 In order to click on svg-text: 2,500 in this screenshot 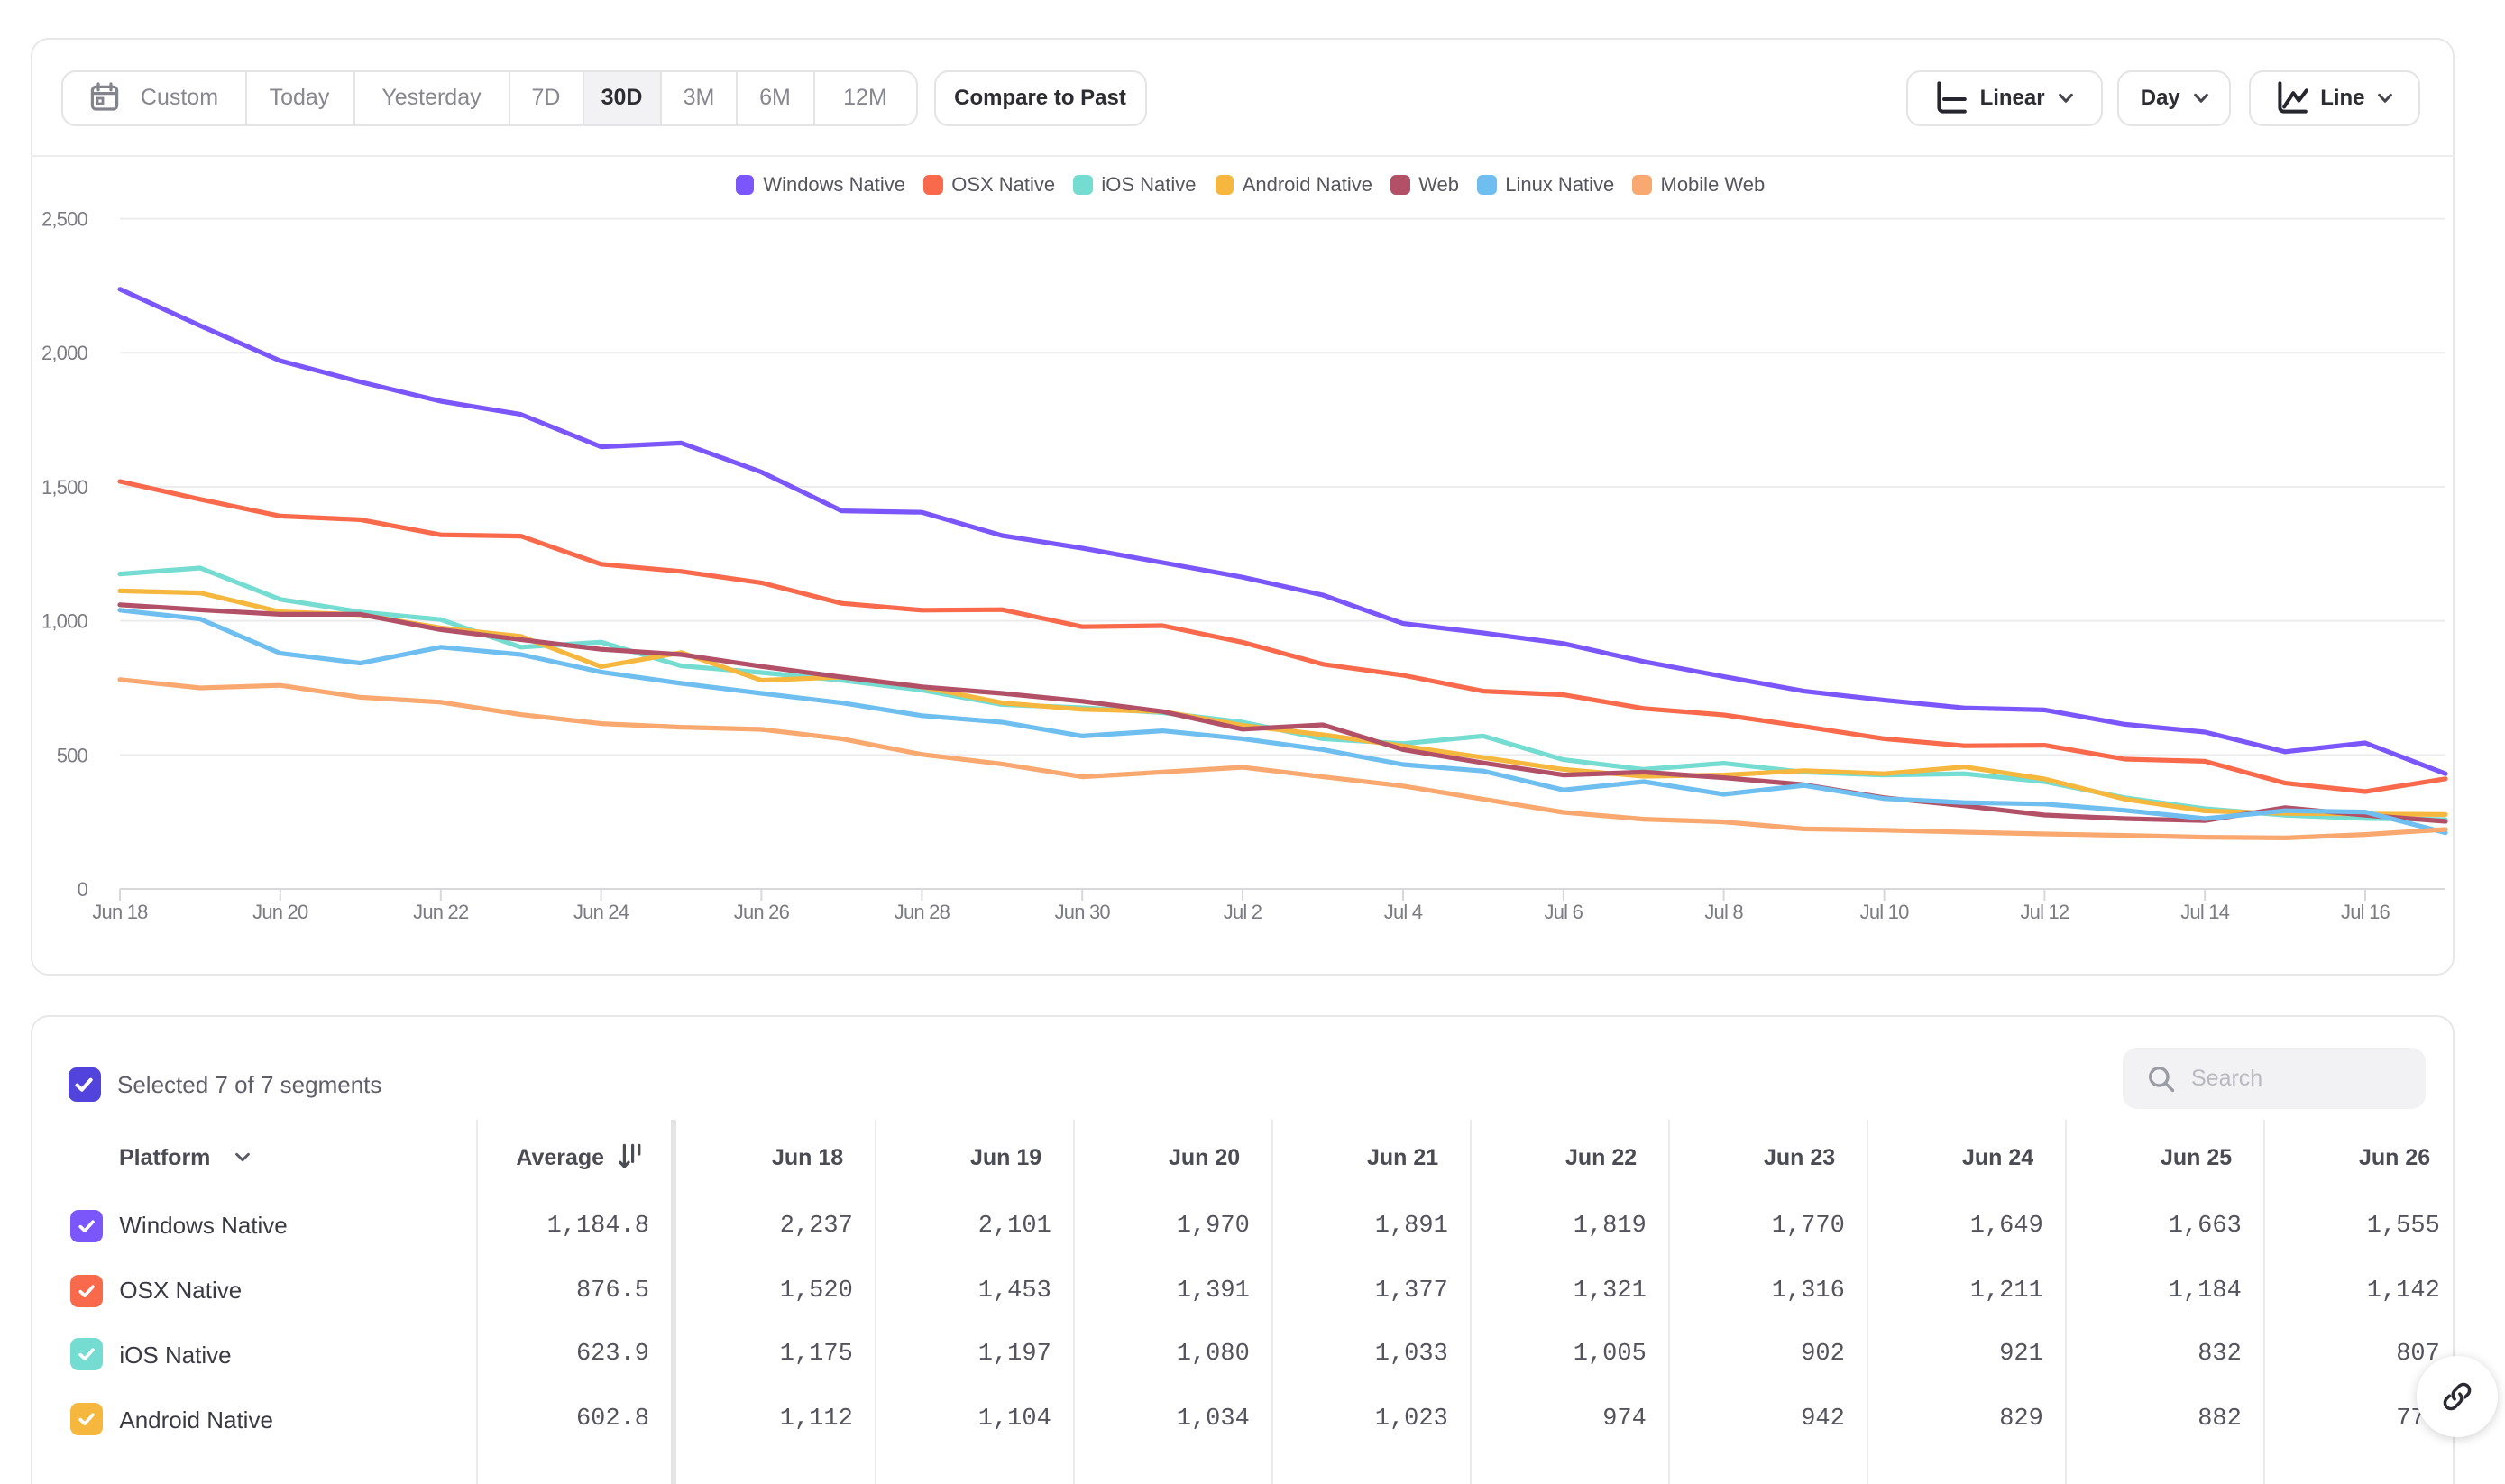, I will do `click(64, 218)`.